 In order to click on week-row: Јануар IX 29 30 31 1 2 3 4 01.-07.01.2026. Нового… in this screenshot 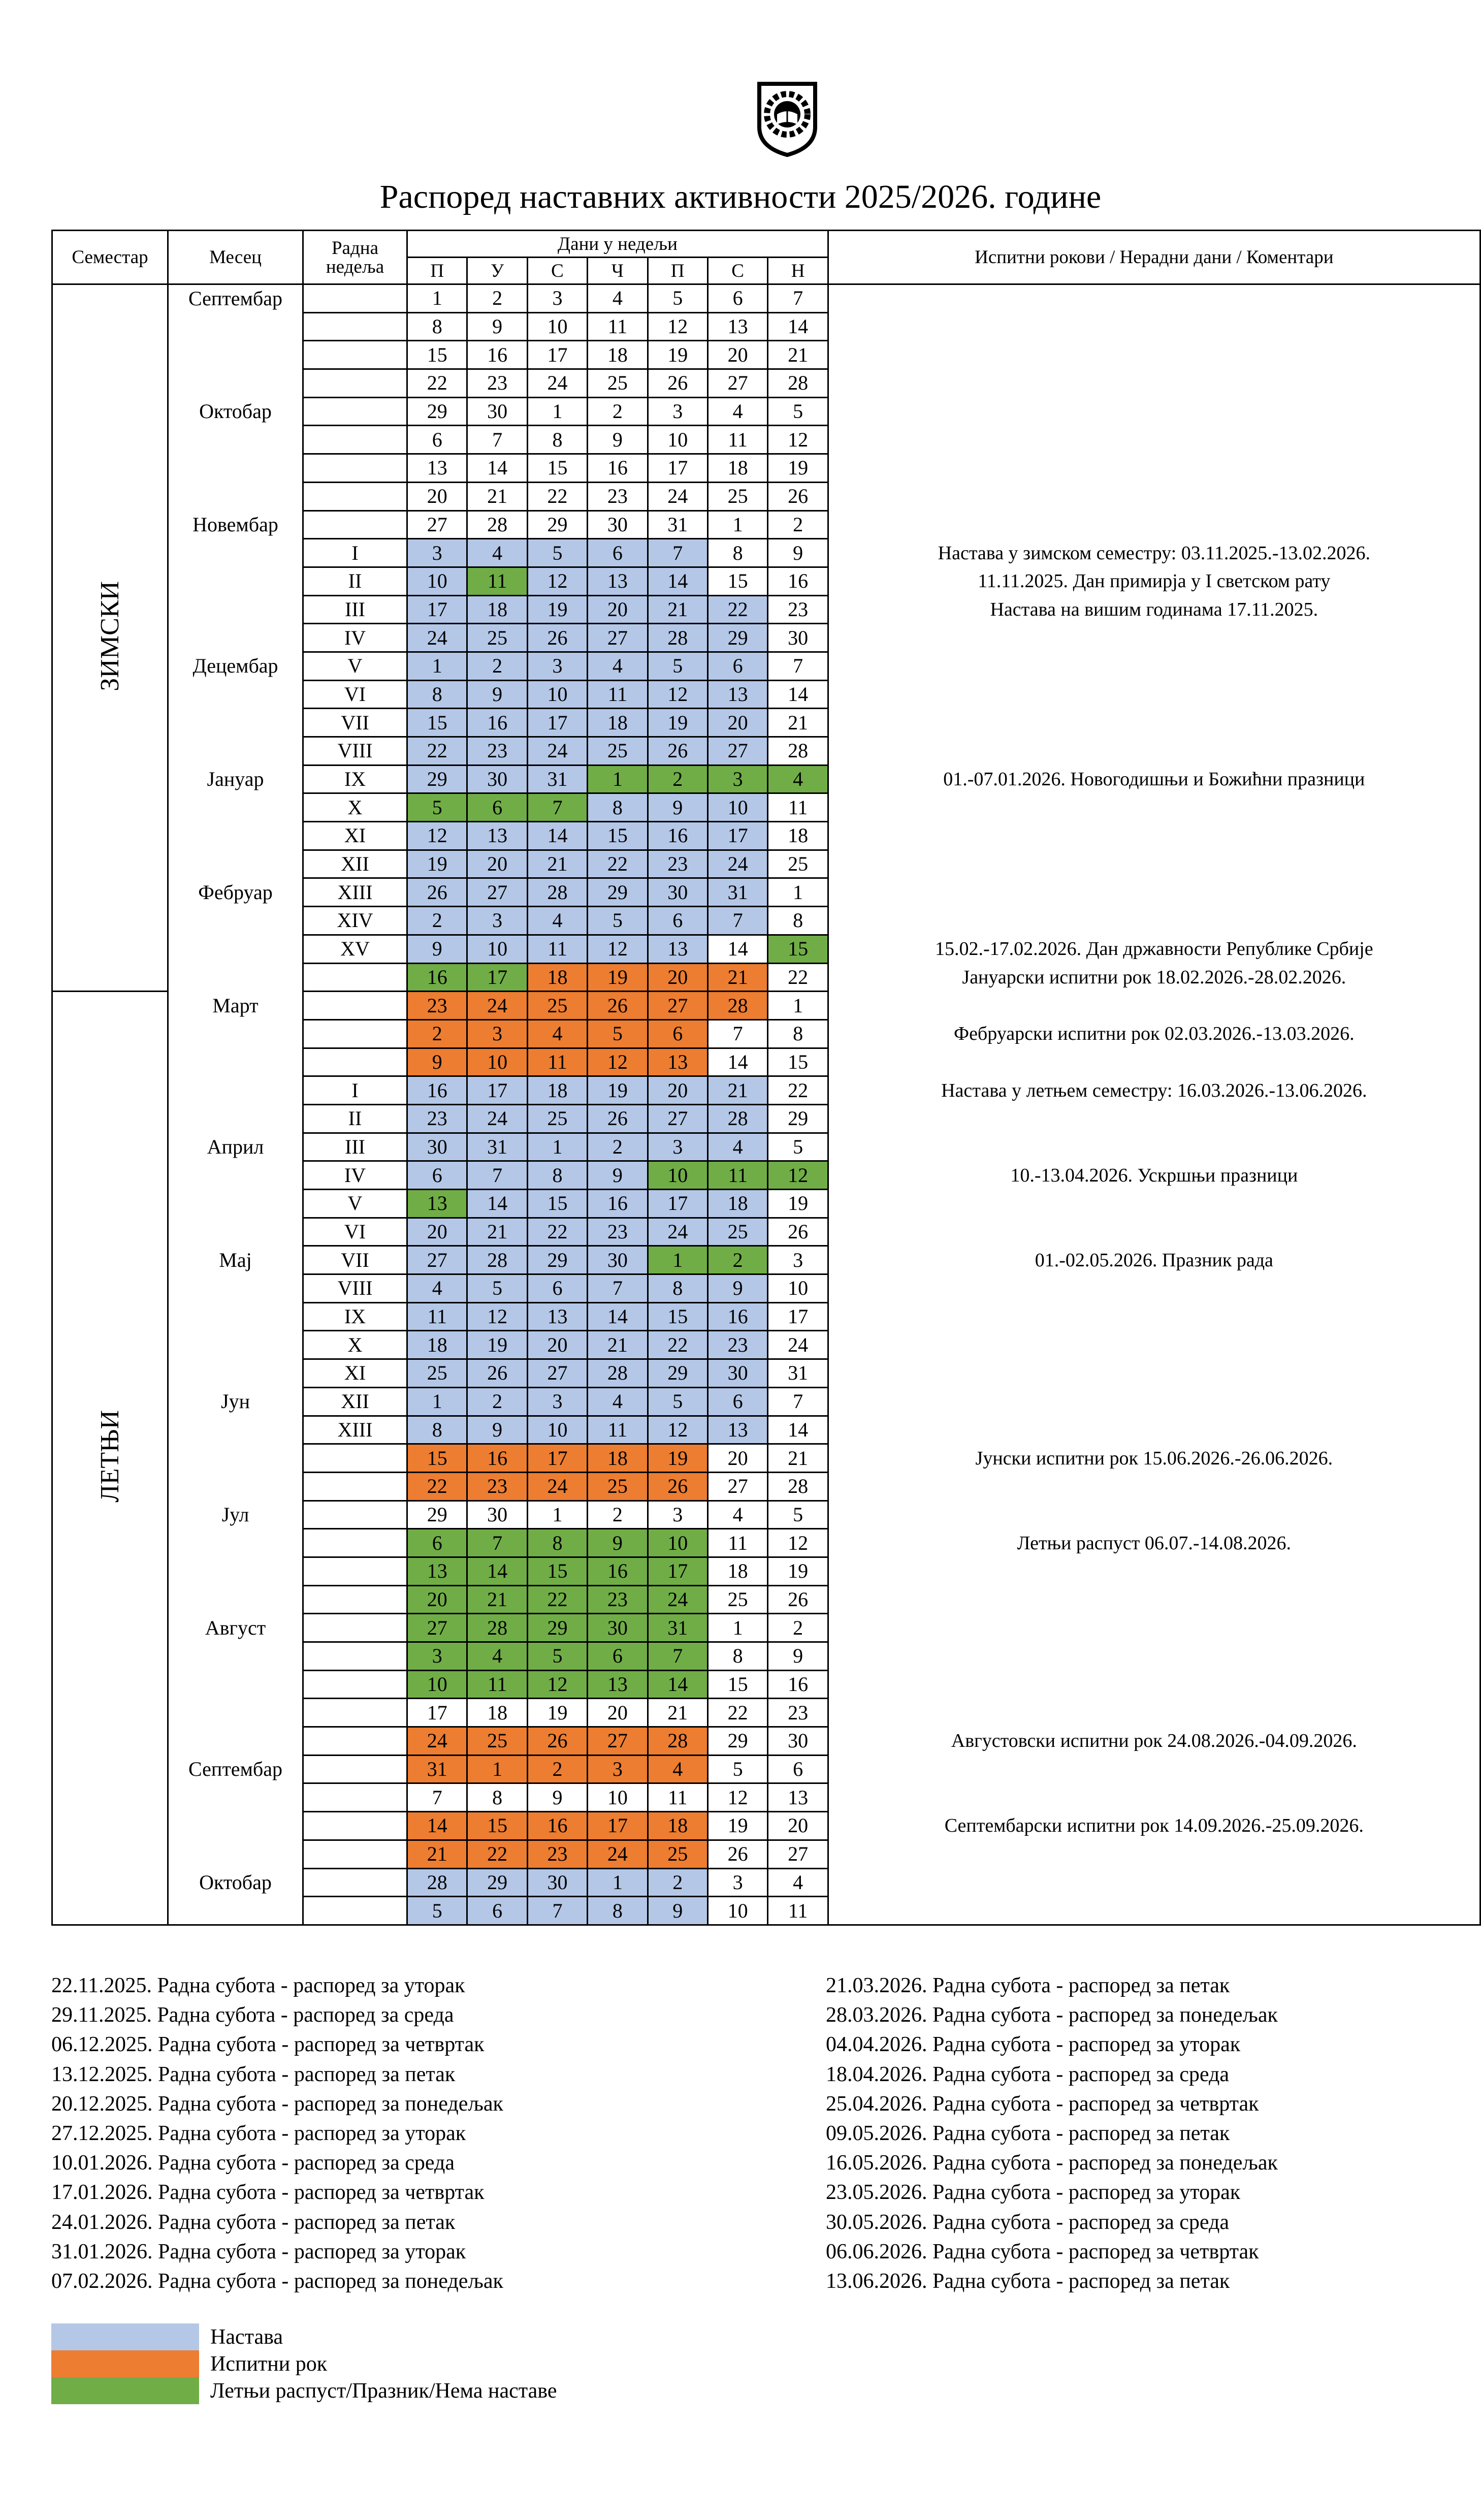, I will do `click(766, 779)`.